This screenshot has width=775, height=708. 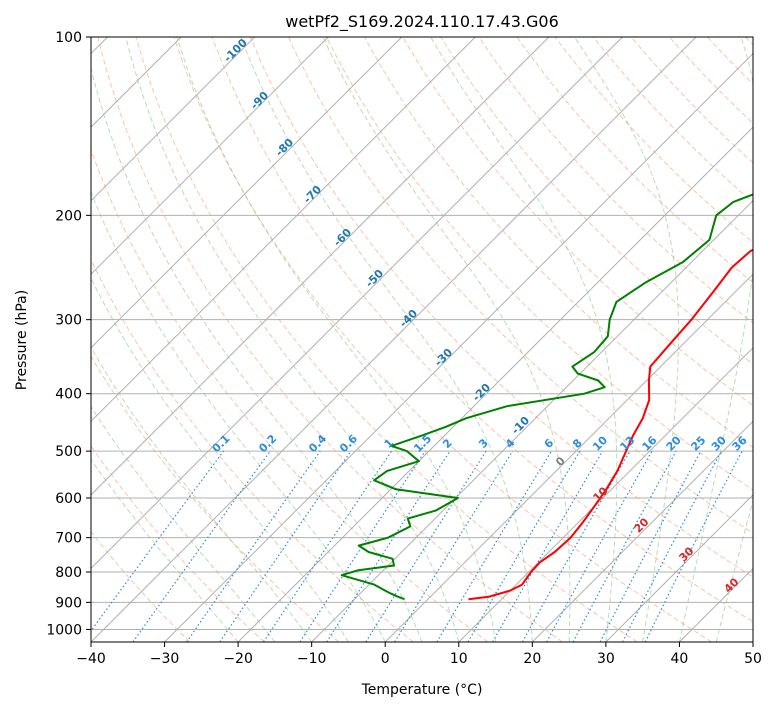 What do you see at coordinates (459, 659) in the screenshot?
I see `x-tick-label: 10` at bounding box center [459, 659].